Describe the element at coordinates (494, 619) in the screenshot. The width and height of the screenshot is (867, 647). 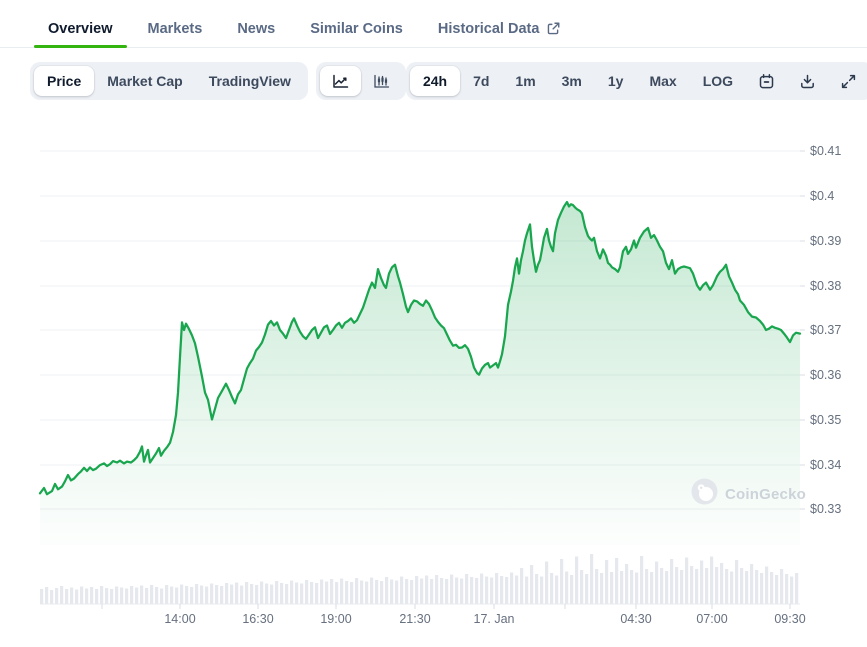
I see `x-axis-label: 17. Jan` at that location.